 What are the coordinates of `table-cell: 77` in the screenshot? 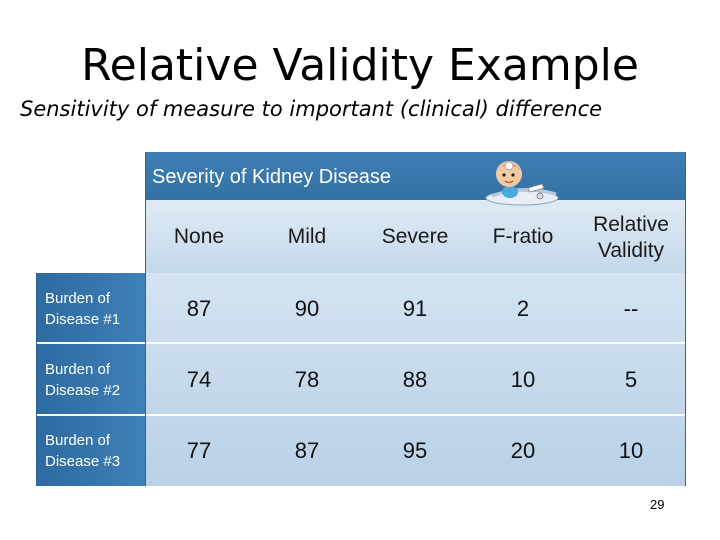 It's located at (199, 450).